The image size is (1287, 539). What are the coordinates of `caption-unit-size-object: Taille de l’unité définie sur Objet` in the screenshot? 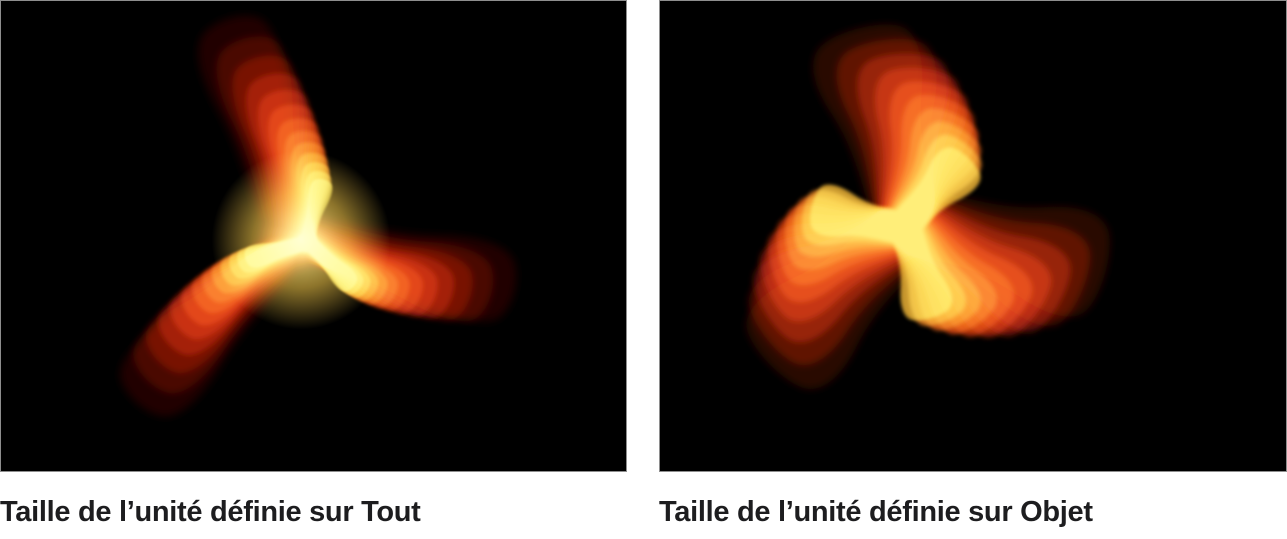 It's located at (876, 512).